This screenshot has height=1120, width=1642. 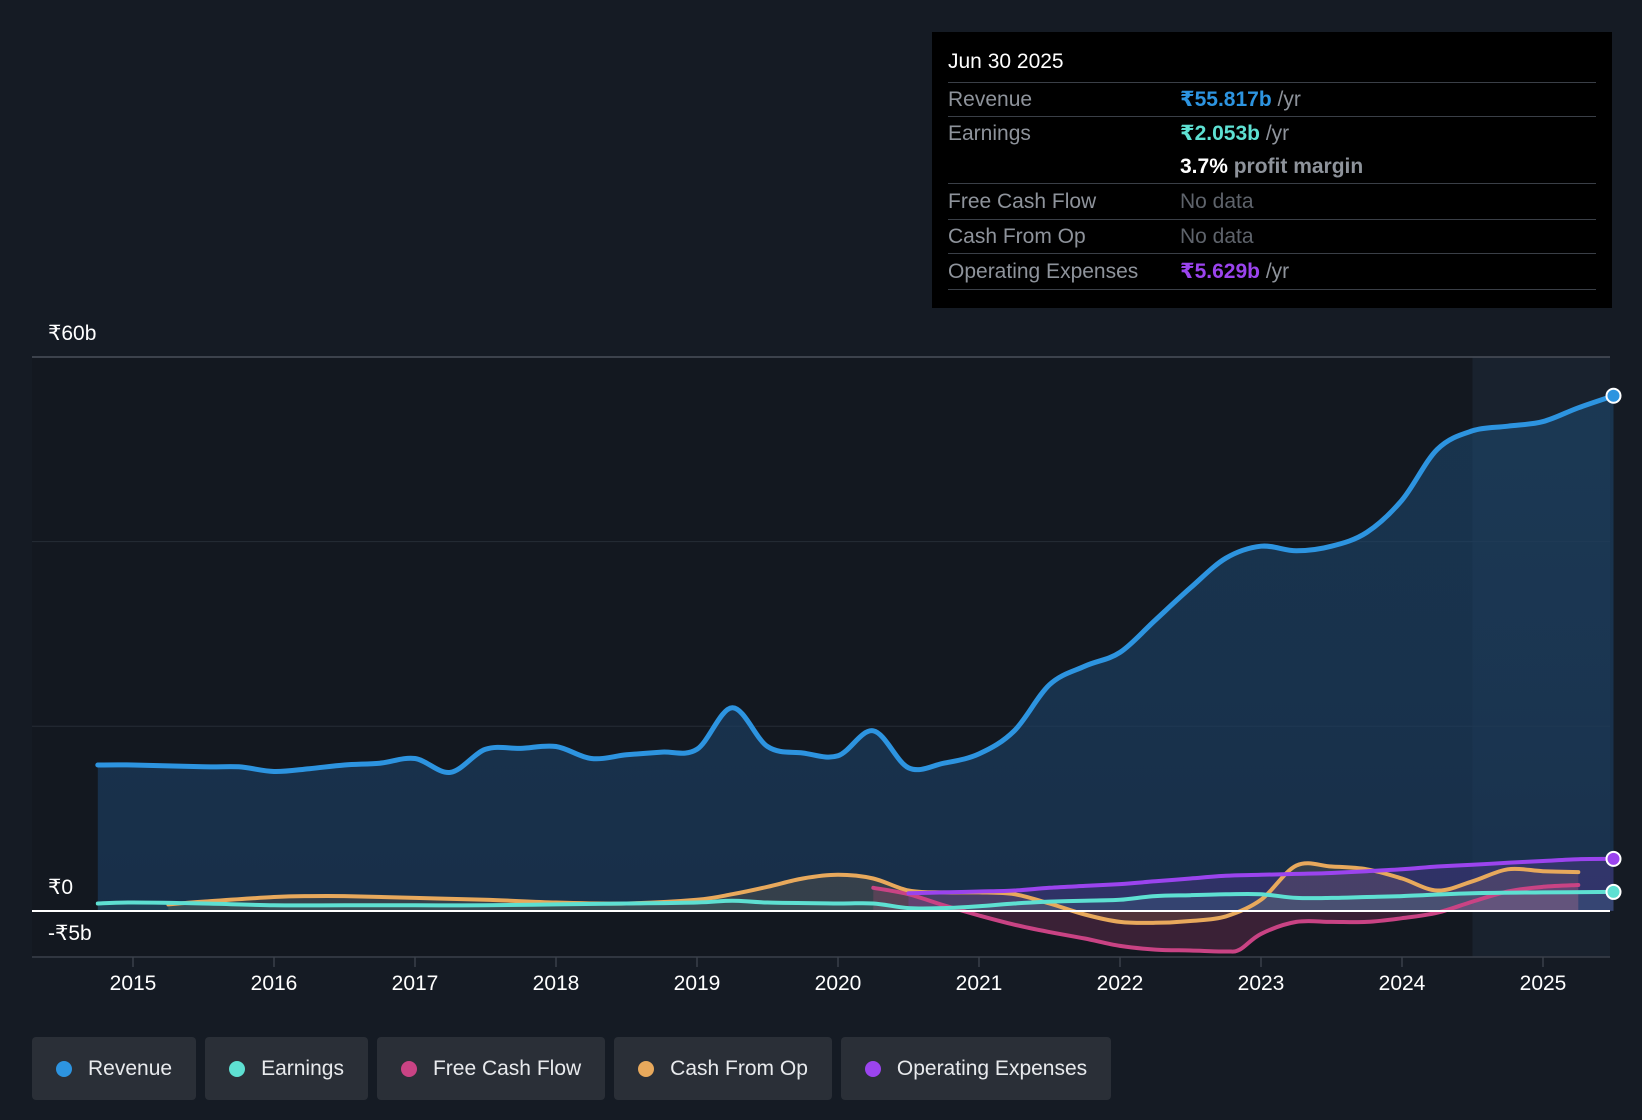 What do you see at coordinates (302, 1068) in the screenshot?
I see `legend-label: Earnings` at bounding box center [302, 1068].